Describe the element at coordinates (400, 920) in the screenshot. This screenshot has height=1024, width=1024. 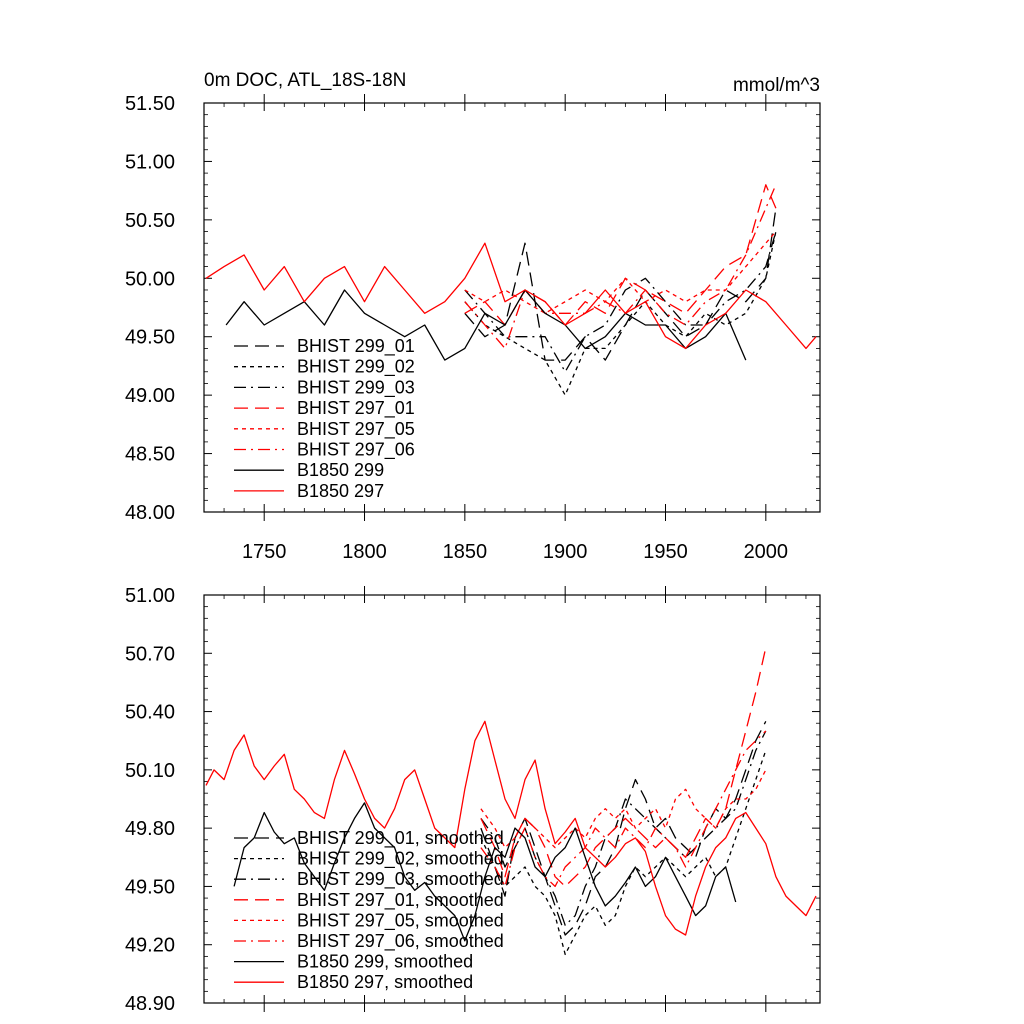
I see `legend-label: BHIST 297_05, smoothed` at that location.